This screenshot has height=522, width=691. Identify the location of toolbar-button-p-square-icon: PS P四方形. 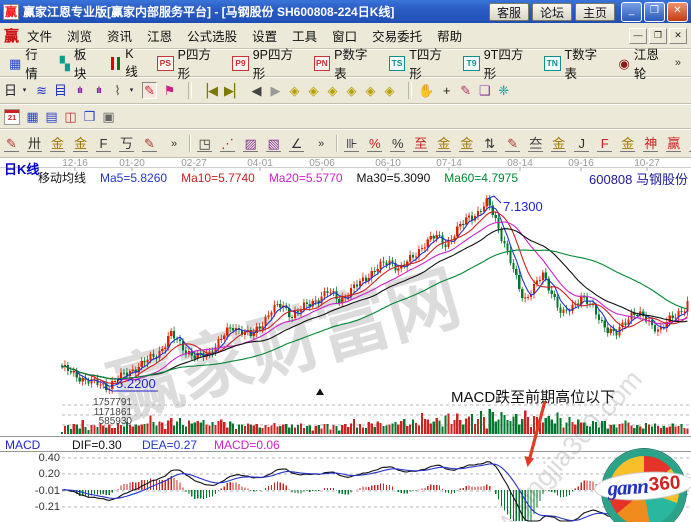
(188, 63).